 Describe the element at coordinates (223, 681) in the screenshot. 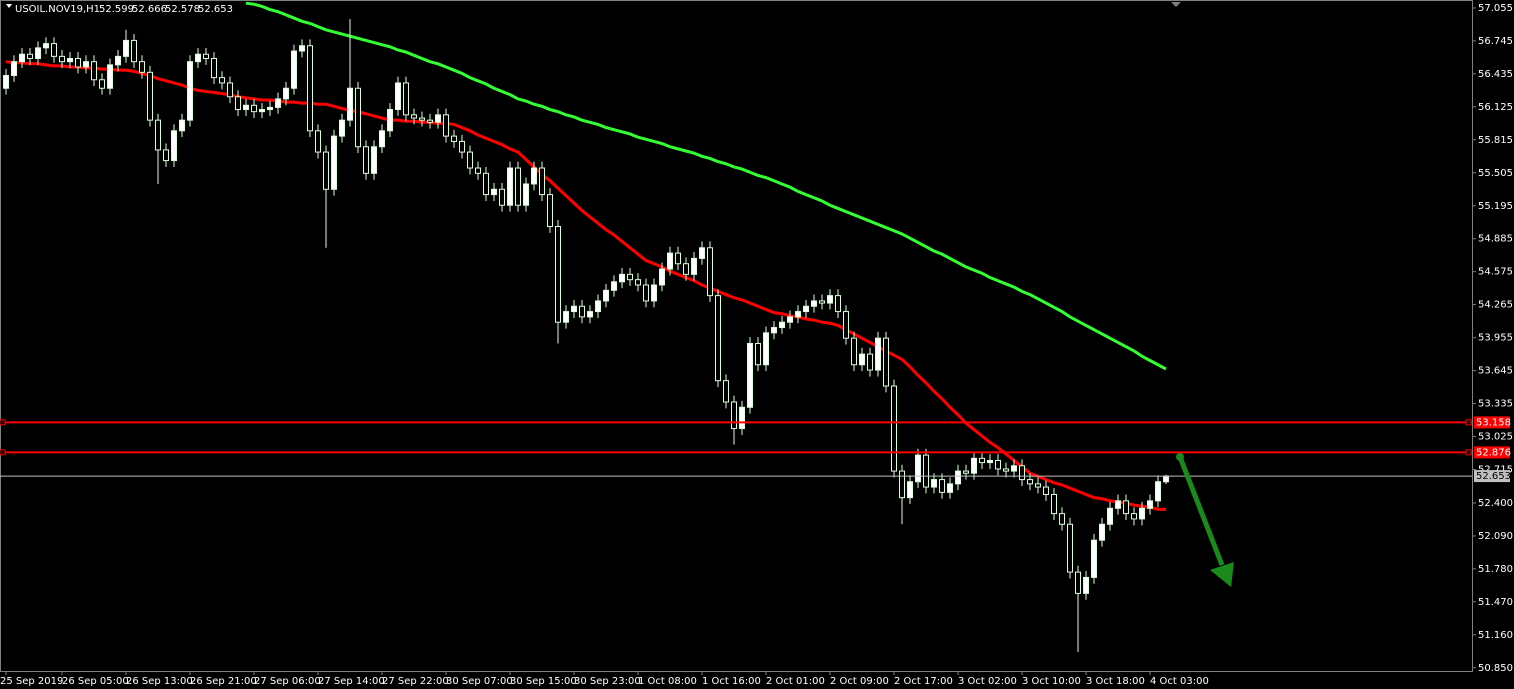

I see `x-tick-label: 26 Sep 21:00` at that location.